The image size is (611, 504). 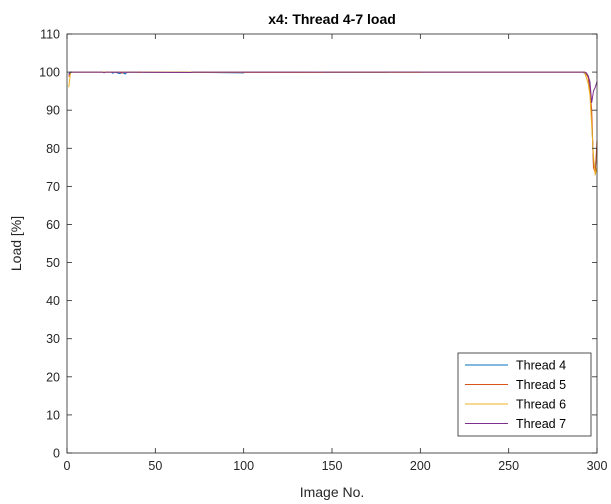 I want to click on legend: Thread 4 Thread 5 Thread 6 Thread 7, so click(x=524, y=394).